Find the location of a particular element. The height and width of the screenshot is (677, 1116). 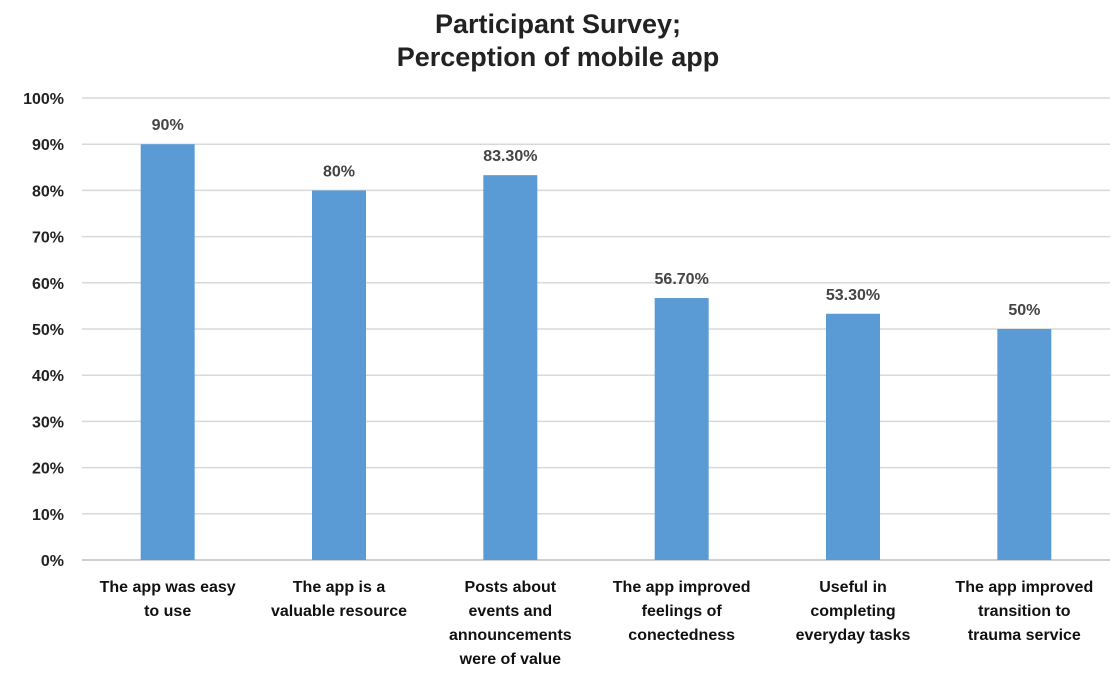

y-tick-label: 40% is located at coordinates (48, 376).